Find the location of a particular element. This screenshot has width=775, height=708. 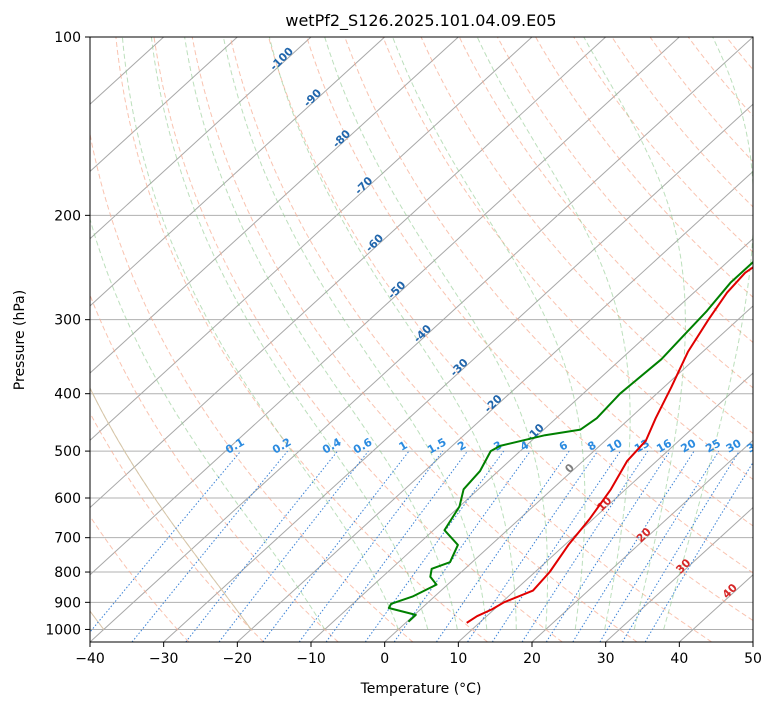

y-tick-label: 700 is located at coordinates (67, 539).